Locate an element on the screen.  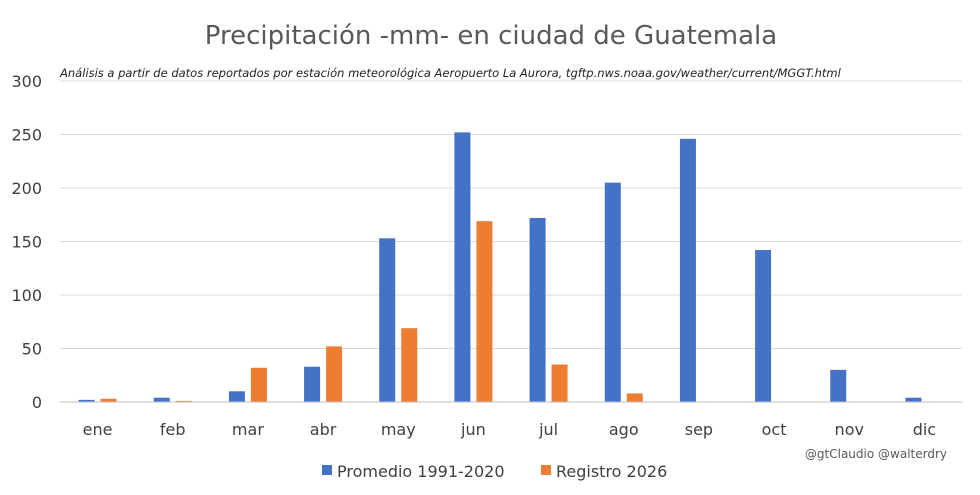
bar-promedio-abr is located at coordinates (312, 384).